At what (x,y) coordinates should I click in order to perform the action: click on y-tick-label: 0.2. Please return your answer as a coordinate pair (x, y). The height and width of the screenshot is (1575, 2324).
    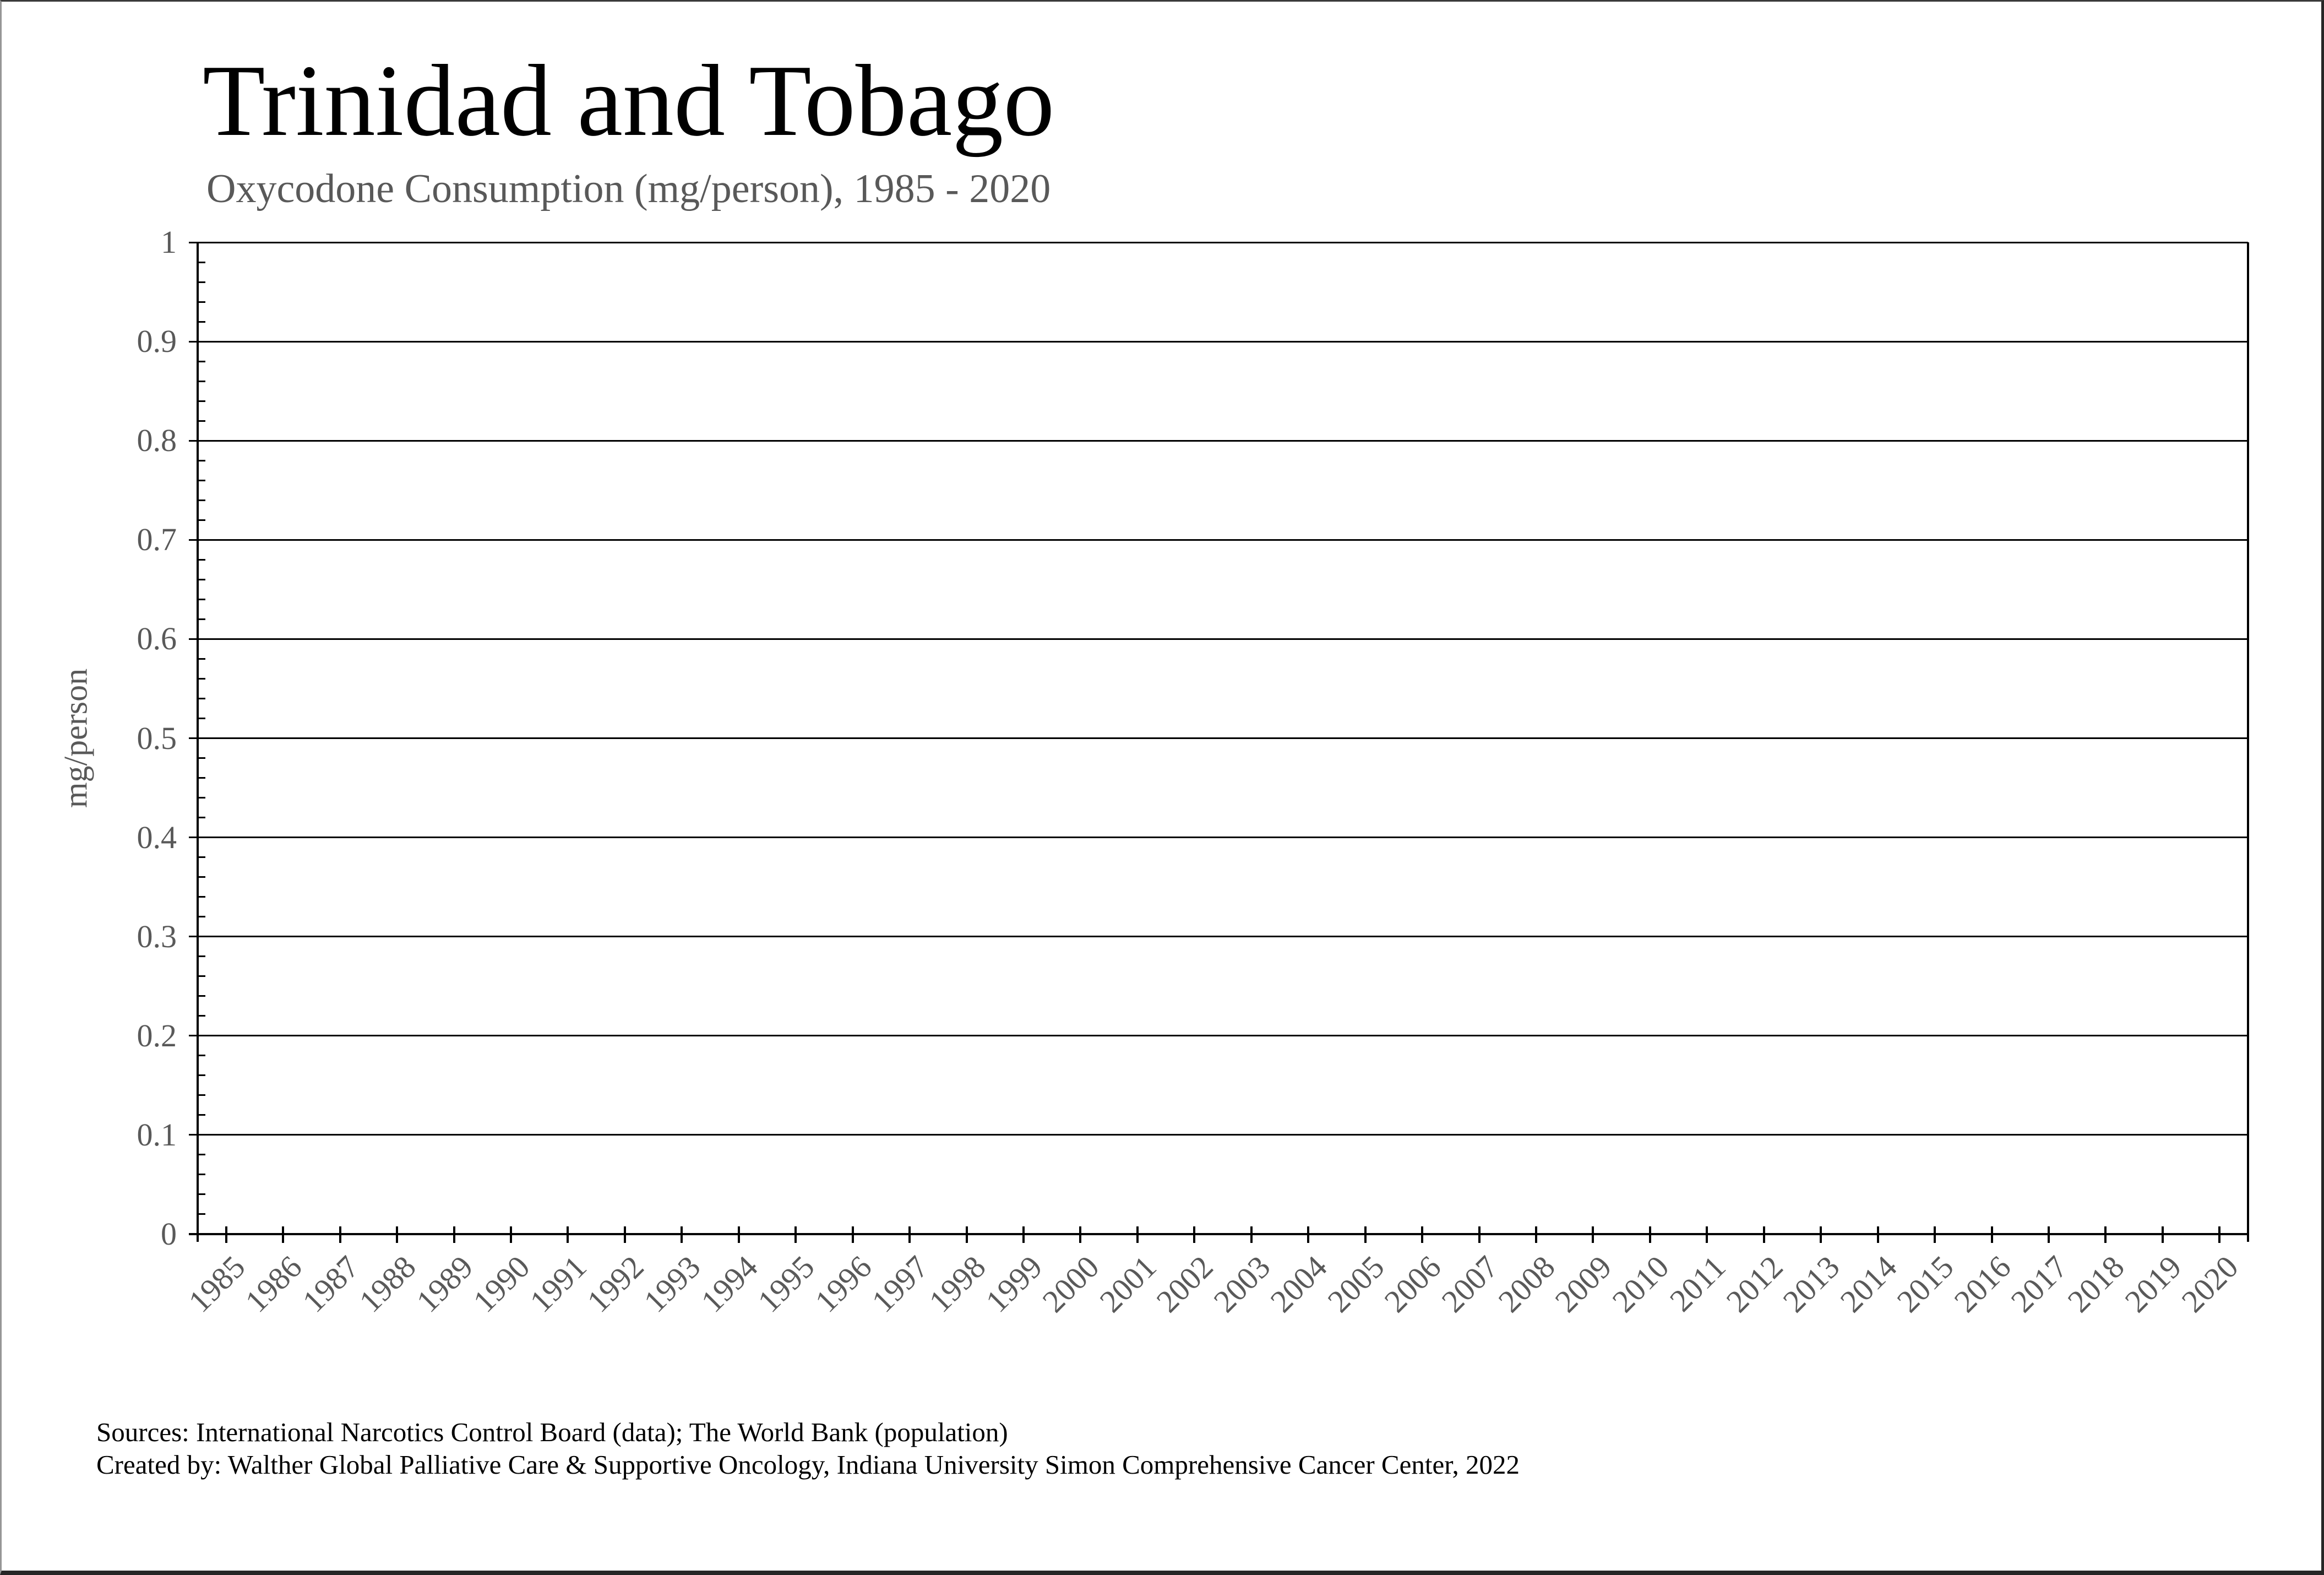
    Looking at the image, I should click on (157, 1035).